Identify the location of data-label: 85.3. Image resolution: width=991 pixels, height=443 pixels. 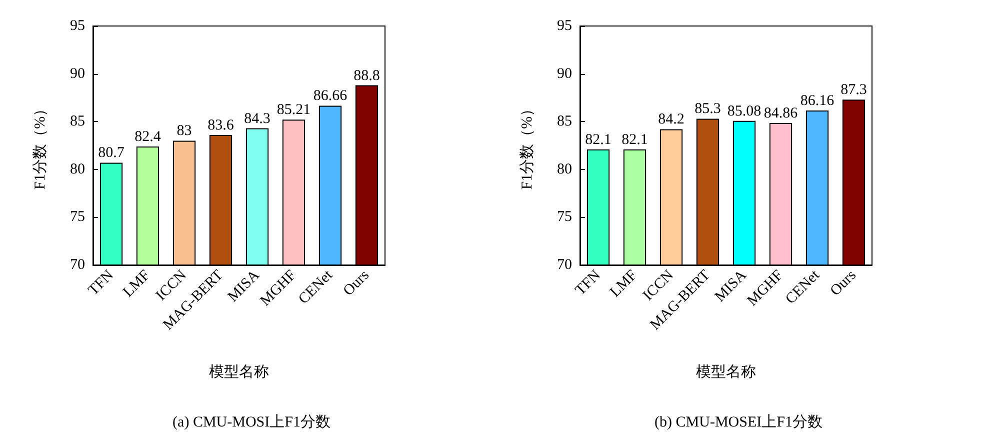
(707, 109).